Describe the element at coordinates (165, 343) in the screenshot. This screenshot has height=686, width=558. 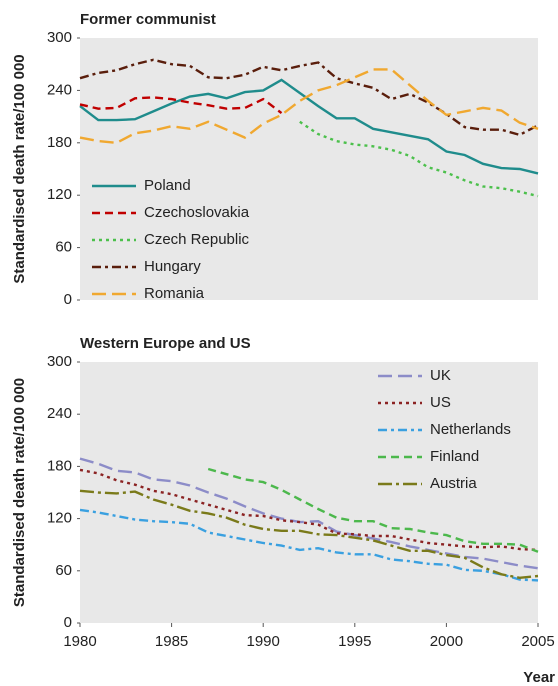
I see `panel-title: Western Europe and US` at that location.